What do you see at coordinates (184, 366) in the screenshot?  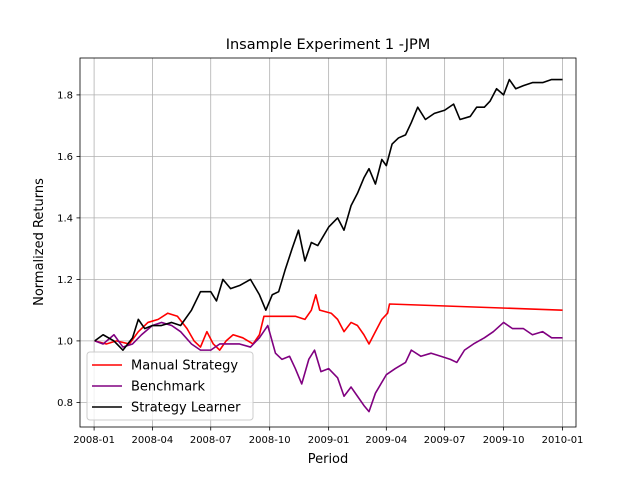 I see `legend-label-manual-strategy: Manual Strategy` at bounding box center [184, 366].